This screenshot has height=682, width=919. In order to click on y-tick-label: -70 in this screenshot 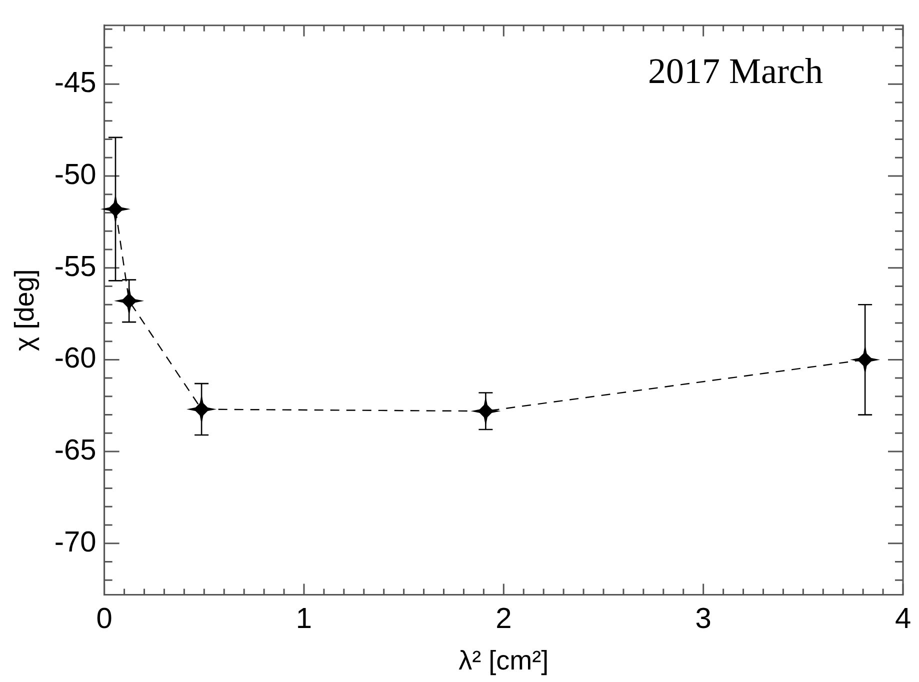, I will do `click(75, 542)`.